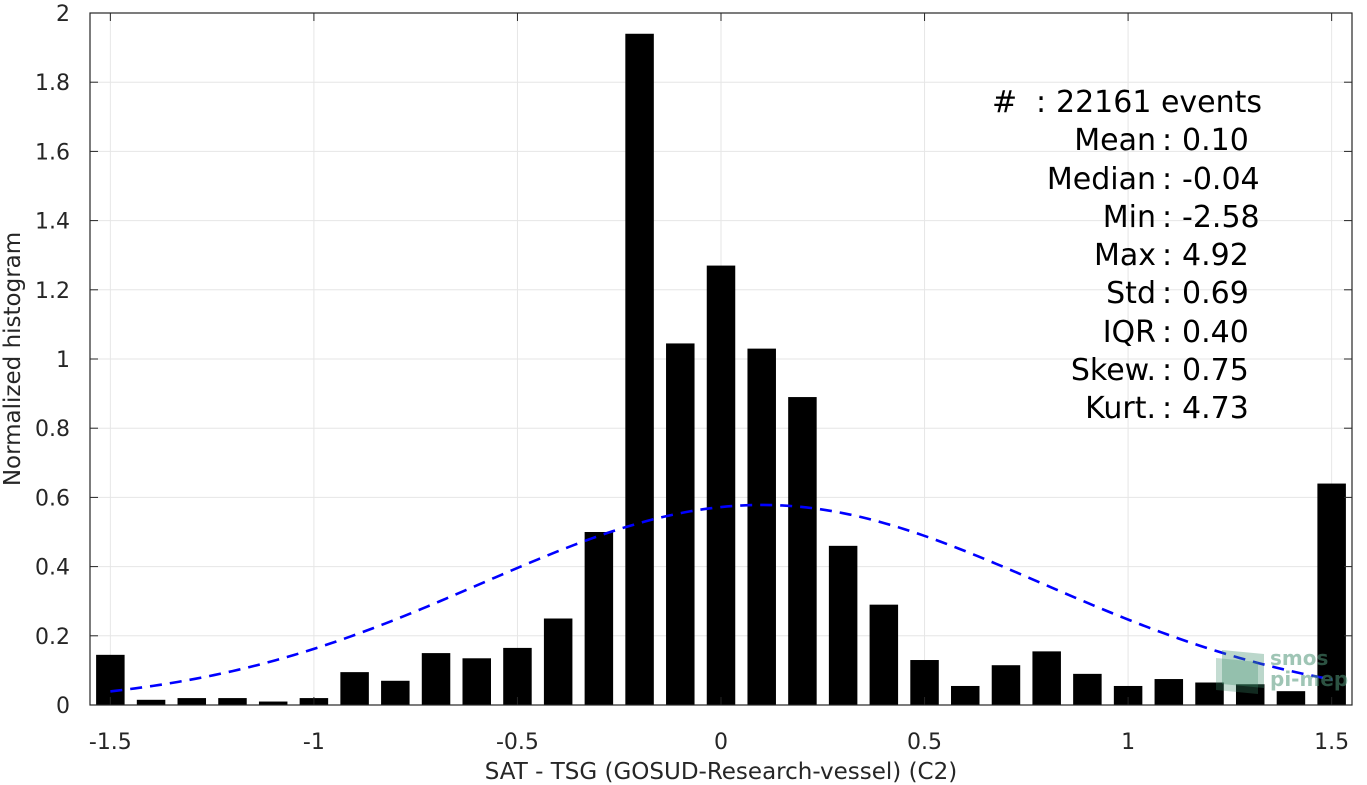 This screenshot has height=785, width=1367. Describe the element at coordinates (52, 637) in the screenshot. I see `y-tick-label: 0.2` at that location.